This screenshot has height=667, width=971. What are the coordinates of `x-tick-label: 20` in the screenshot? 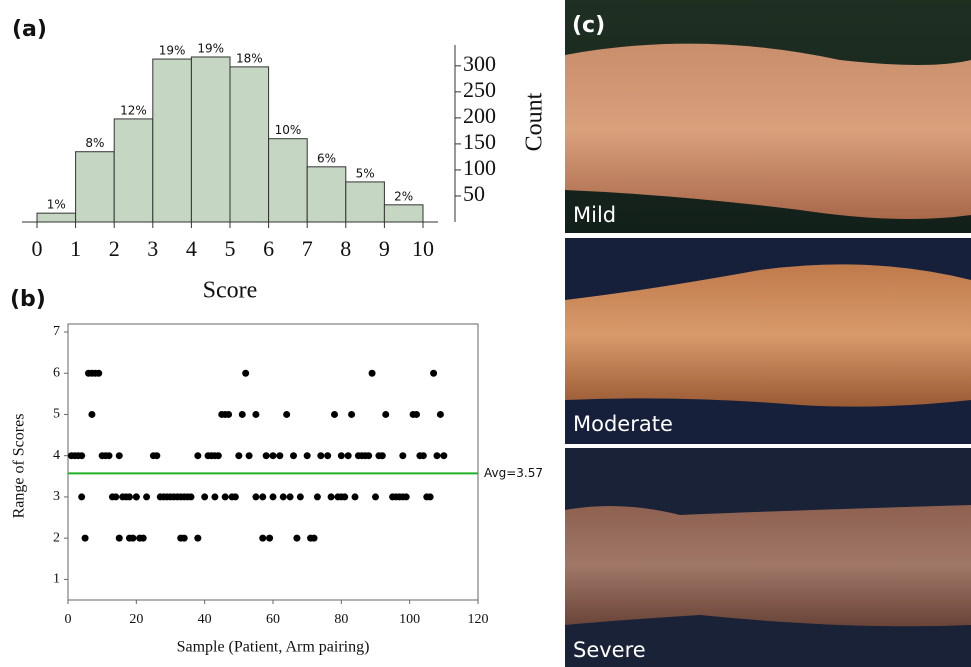 It's located at (136, 619).